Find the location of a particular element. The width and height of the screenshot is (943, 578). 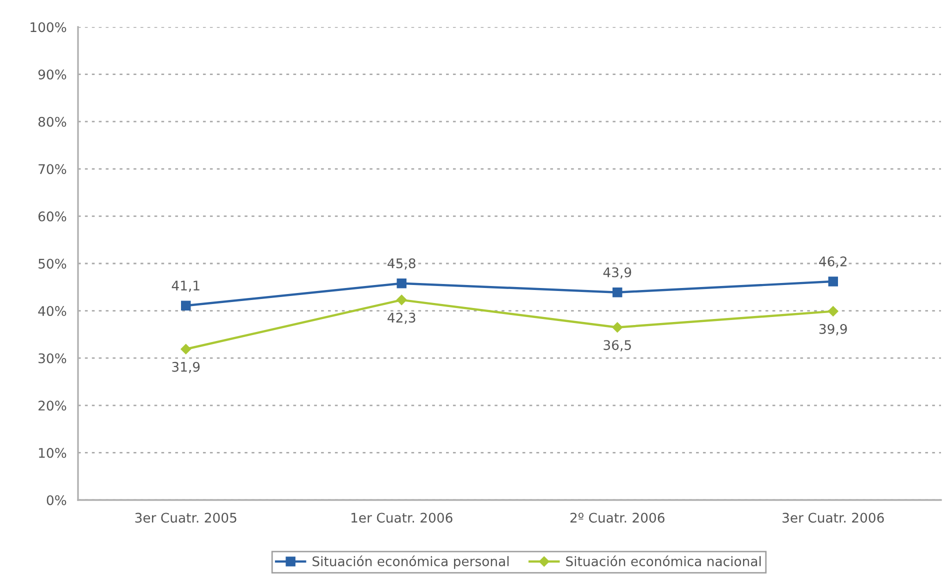

data-label: 46,2 is located at coordinates (832, 262).